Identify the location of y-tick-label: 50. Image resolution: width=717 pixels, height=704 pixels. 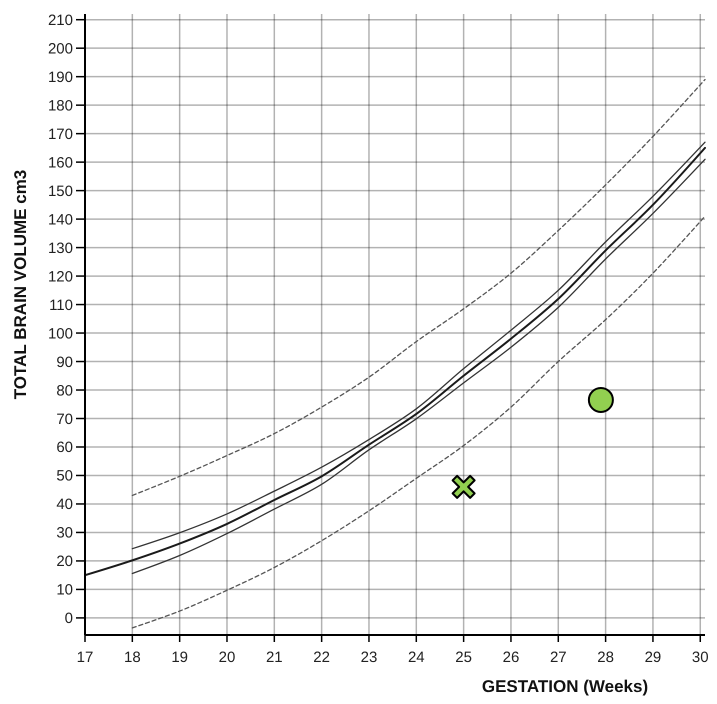
(64, 476).